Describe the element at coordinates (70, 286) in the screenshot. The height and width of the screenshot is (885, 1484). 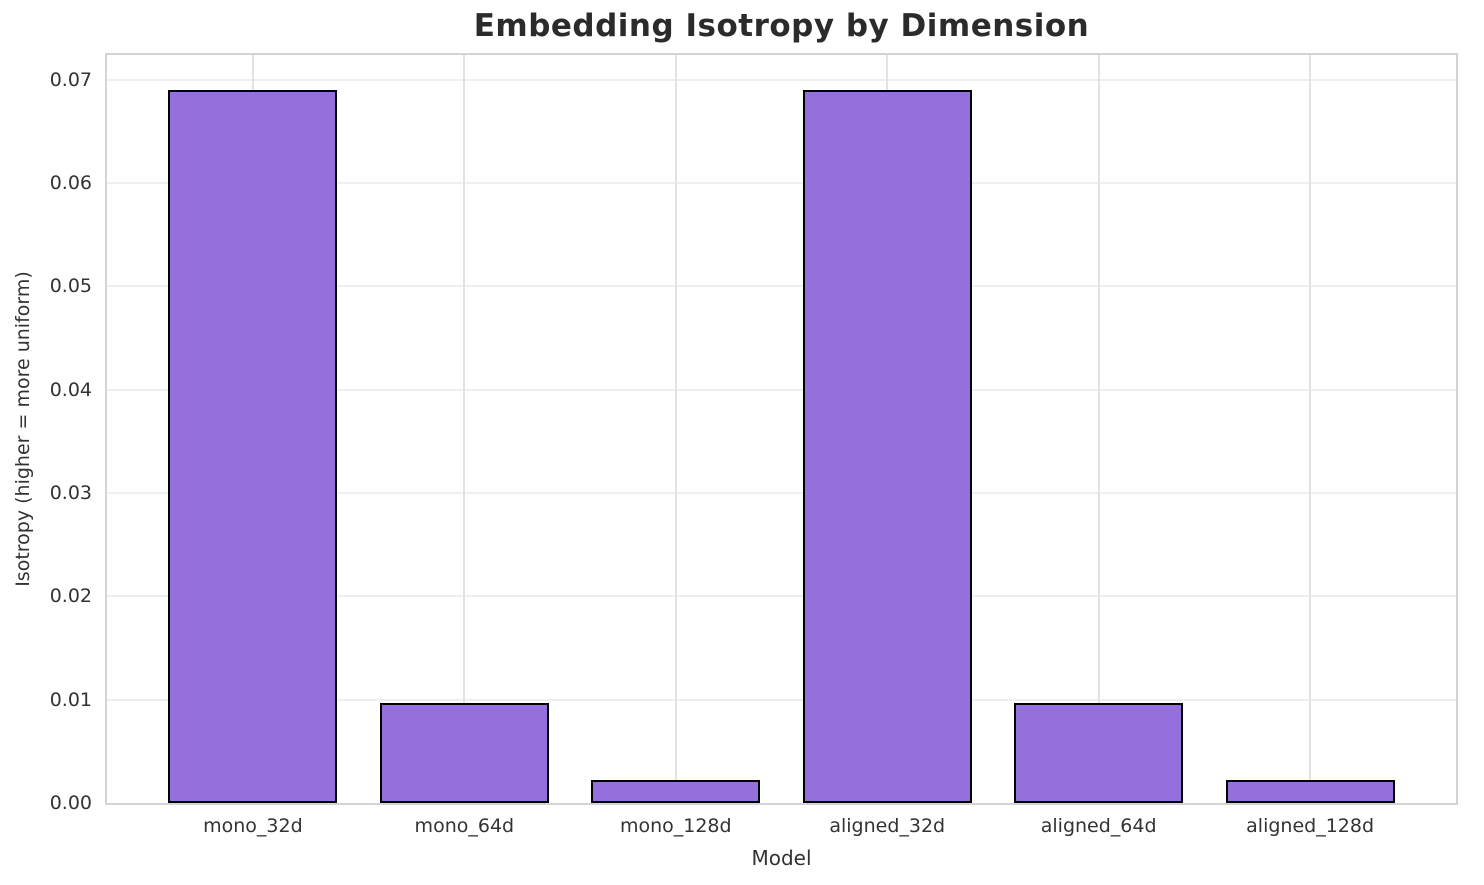
I see `y-tick-label: 0.05` at that location.